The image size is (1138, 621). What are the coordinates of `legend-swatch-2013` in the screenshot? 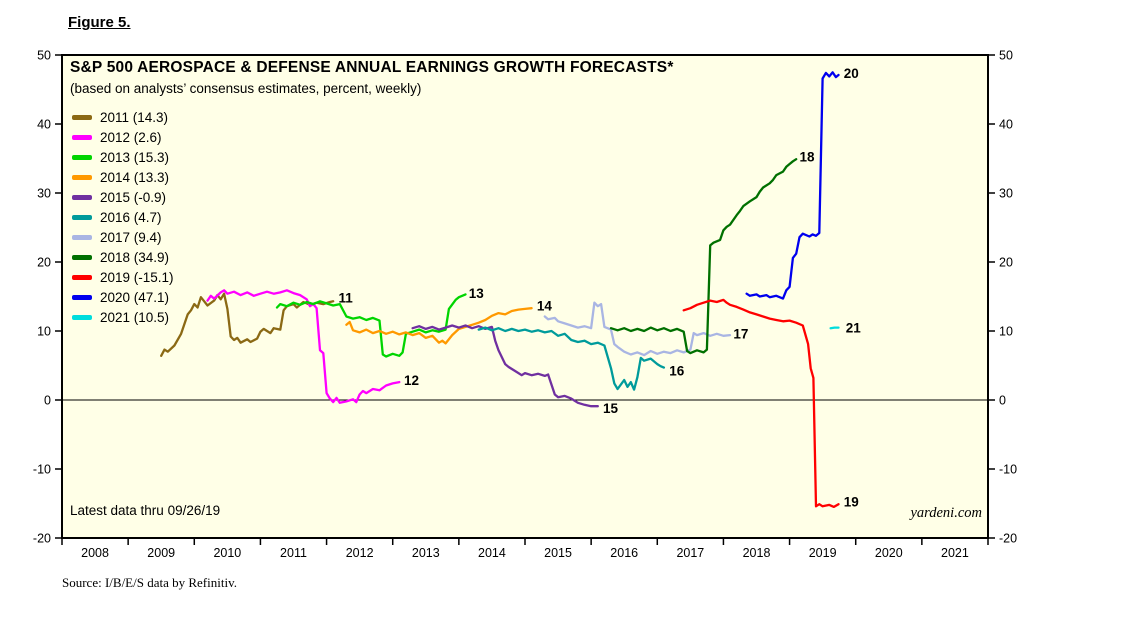 It's located at (82, 157).